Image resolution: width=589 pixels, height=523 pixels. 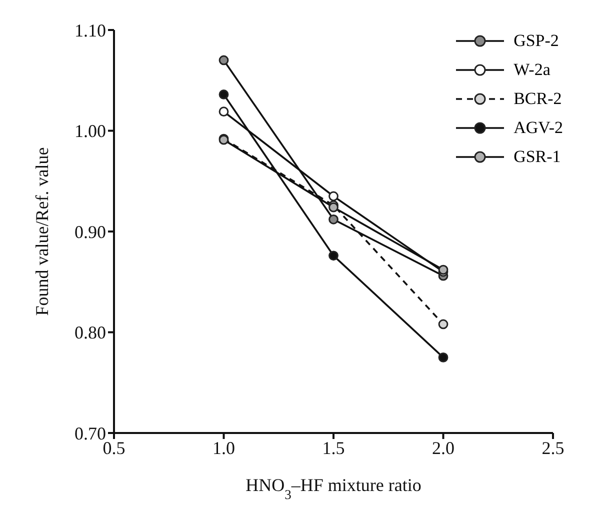 What do you see at coordinates (90, 232) in the screenshot?
I see `y-tick-label: 0.90` at bounding box center [90, 232].